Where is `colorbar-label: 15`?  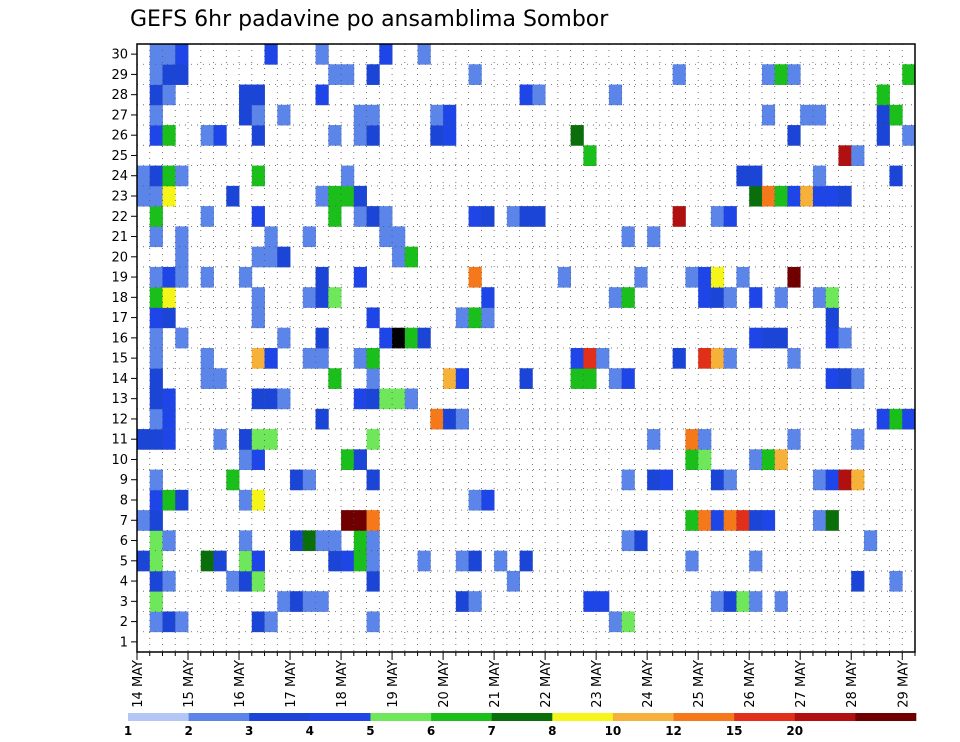
colorbar-label: 15 is located at coordinates (734, 731).